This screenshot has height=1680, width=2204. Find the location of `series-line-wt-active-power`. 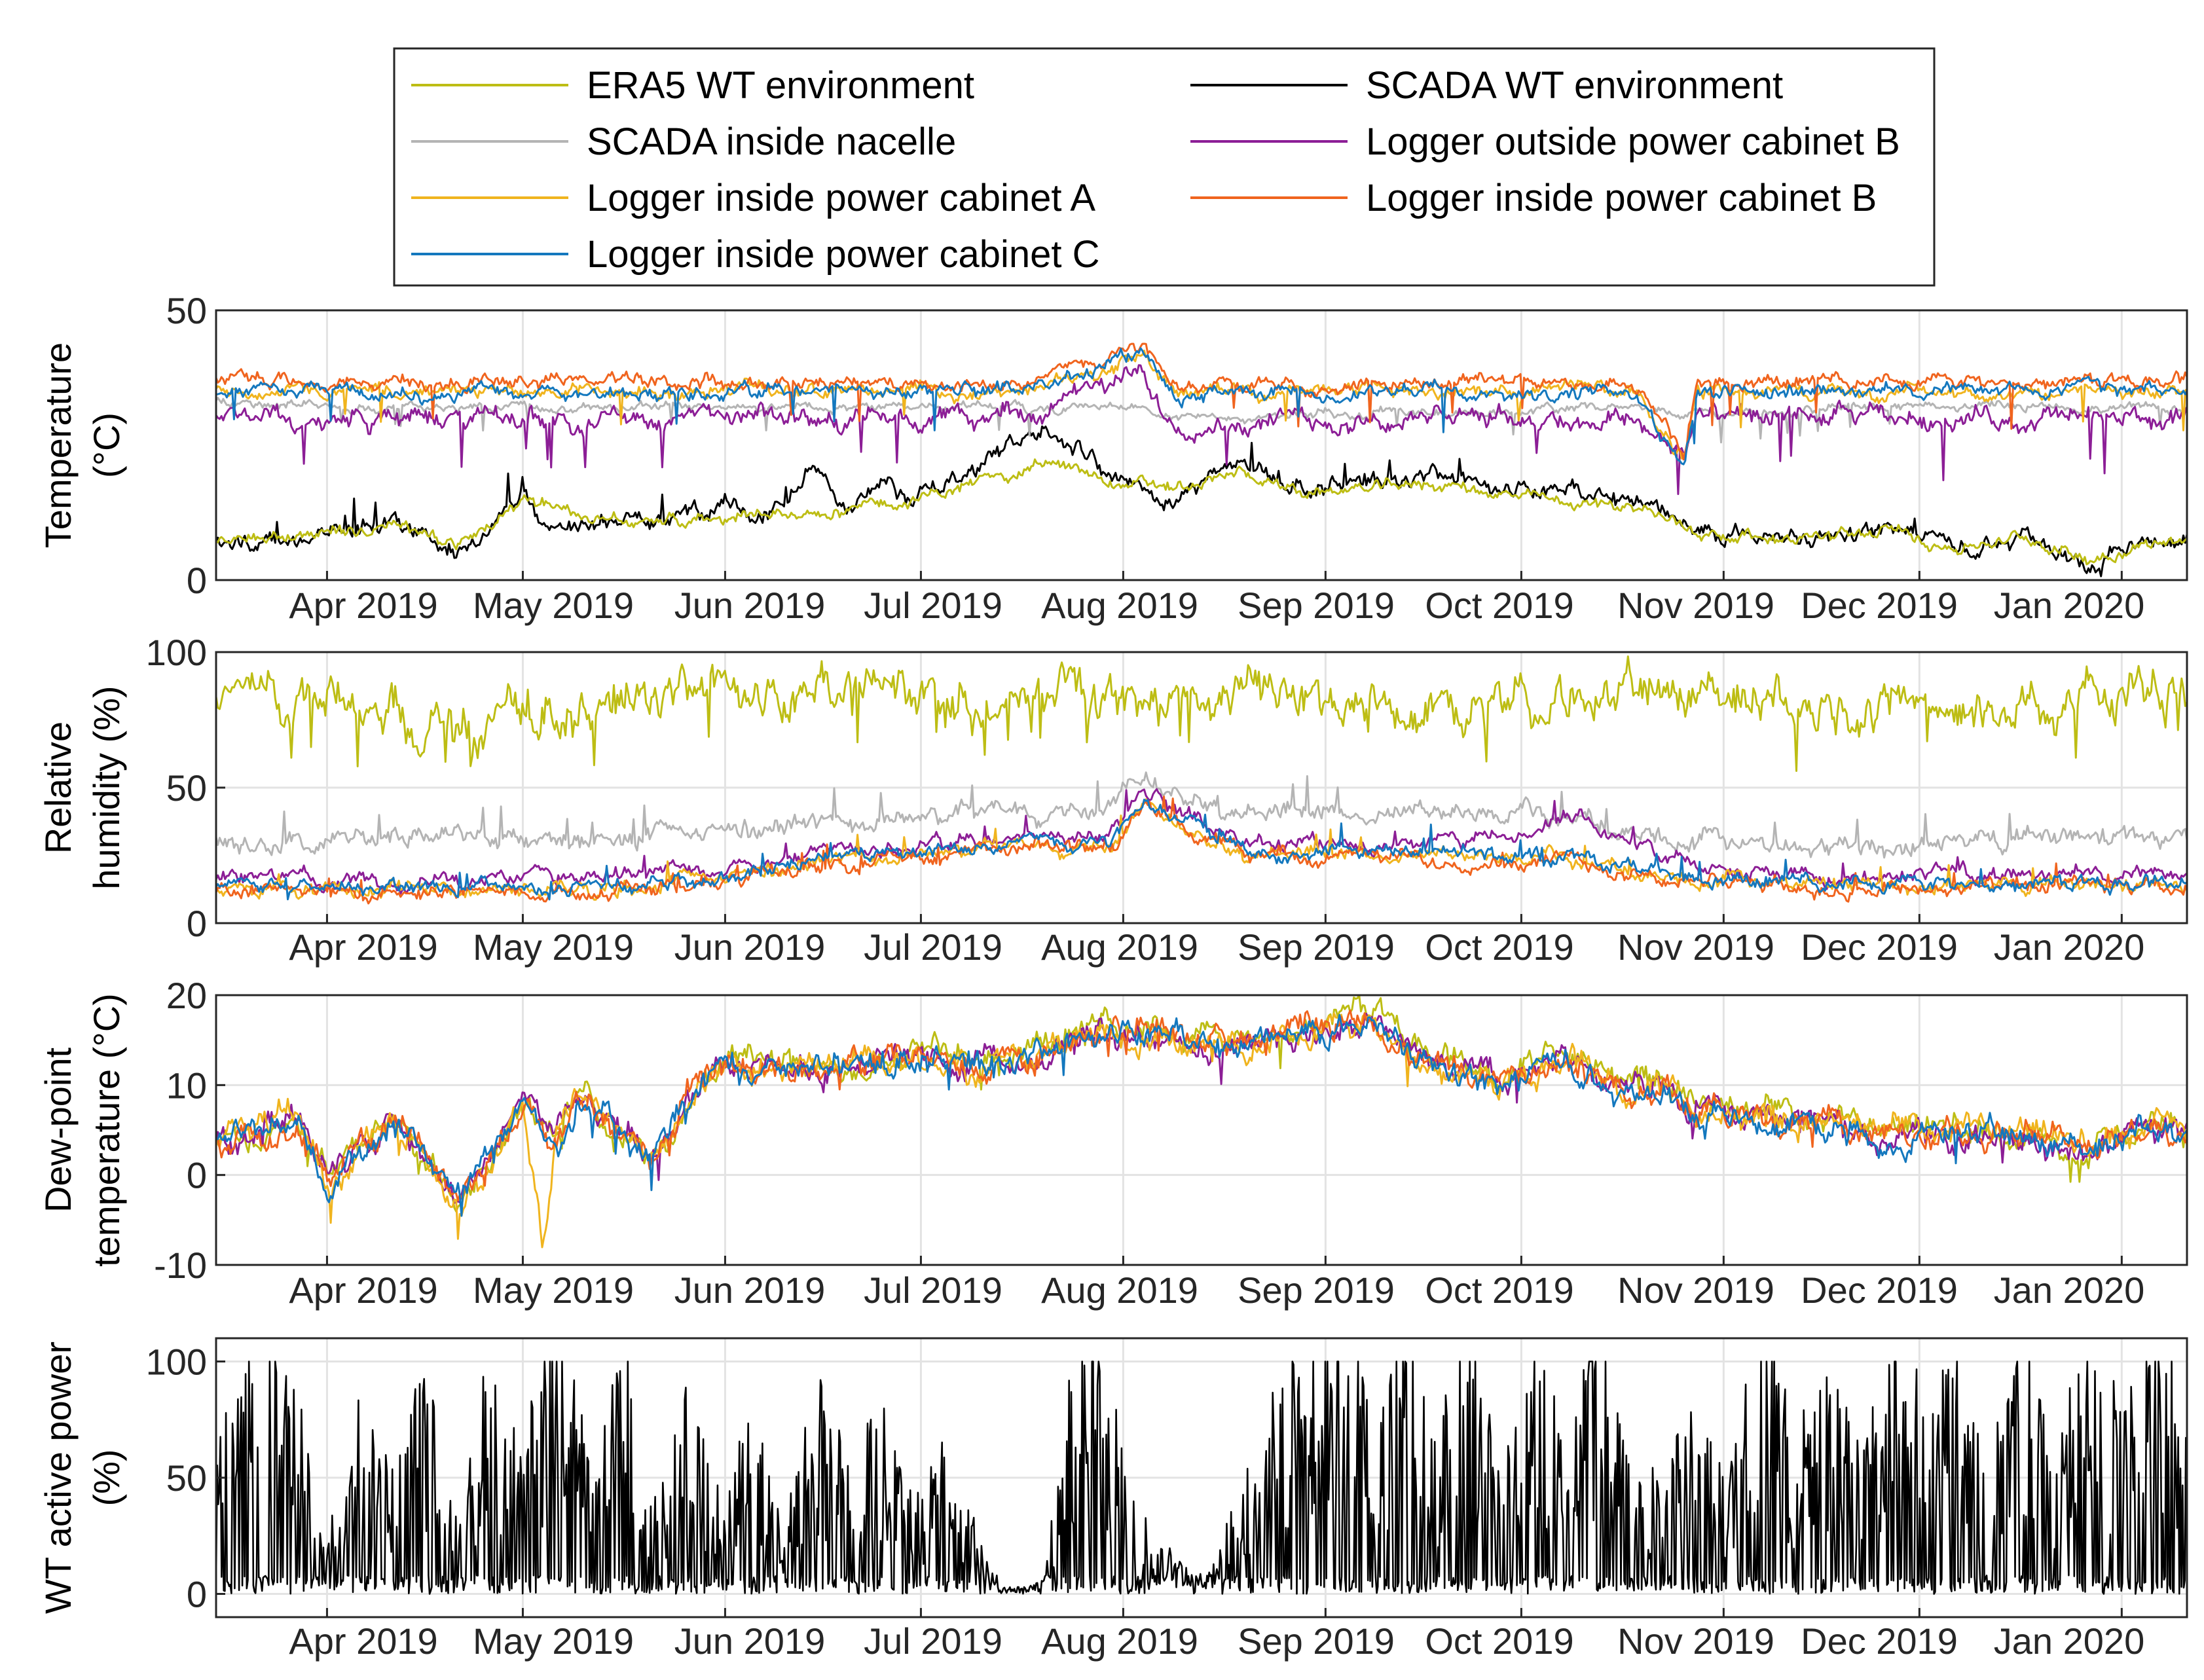

series-line-wt-active-power is located at coordinates (1201, 1477).